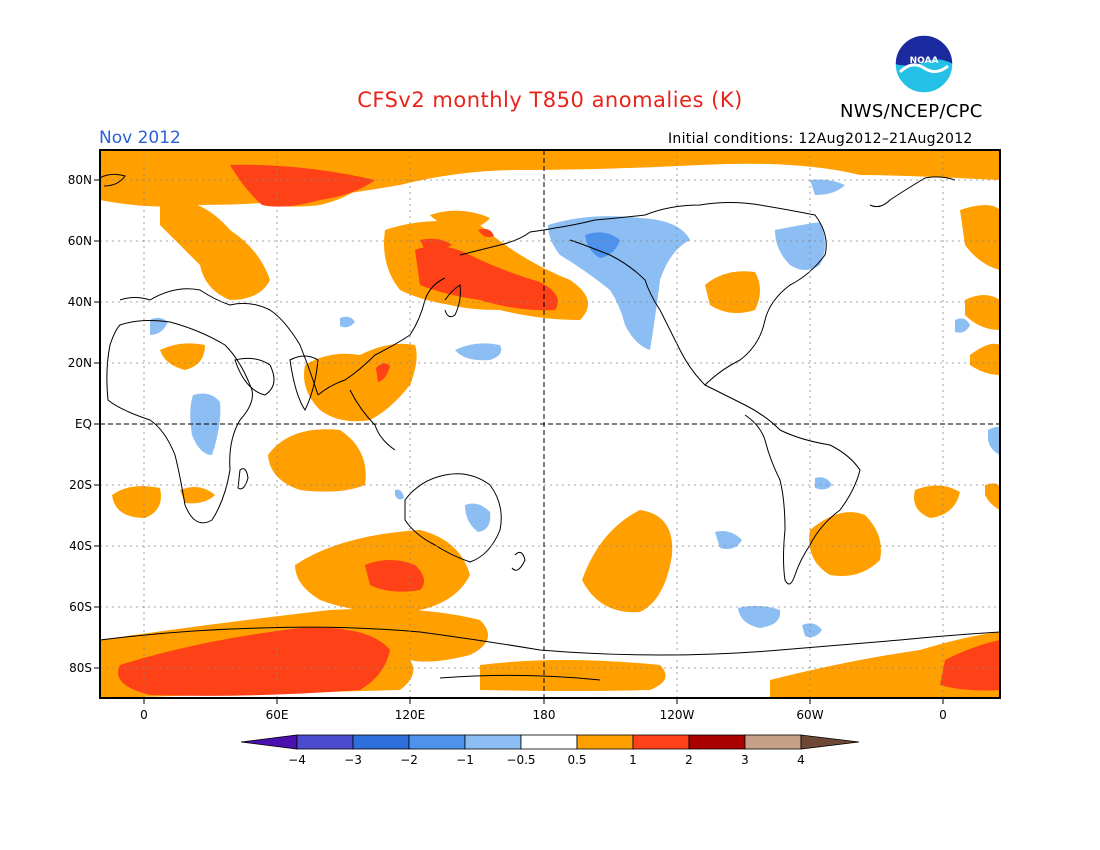 This screenshot has width=1100, height=850. I want to click on colorbar-tick: 2, so click(689, 760).